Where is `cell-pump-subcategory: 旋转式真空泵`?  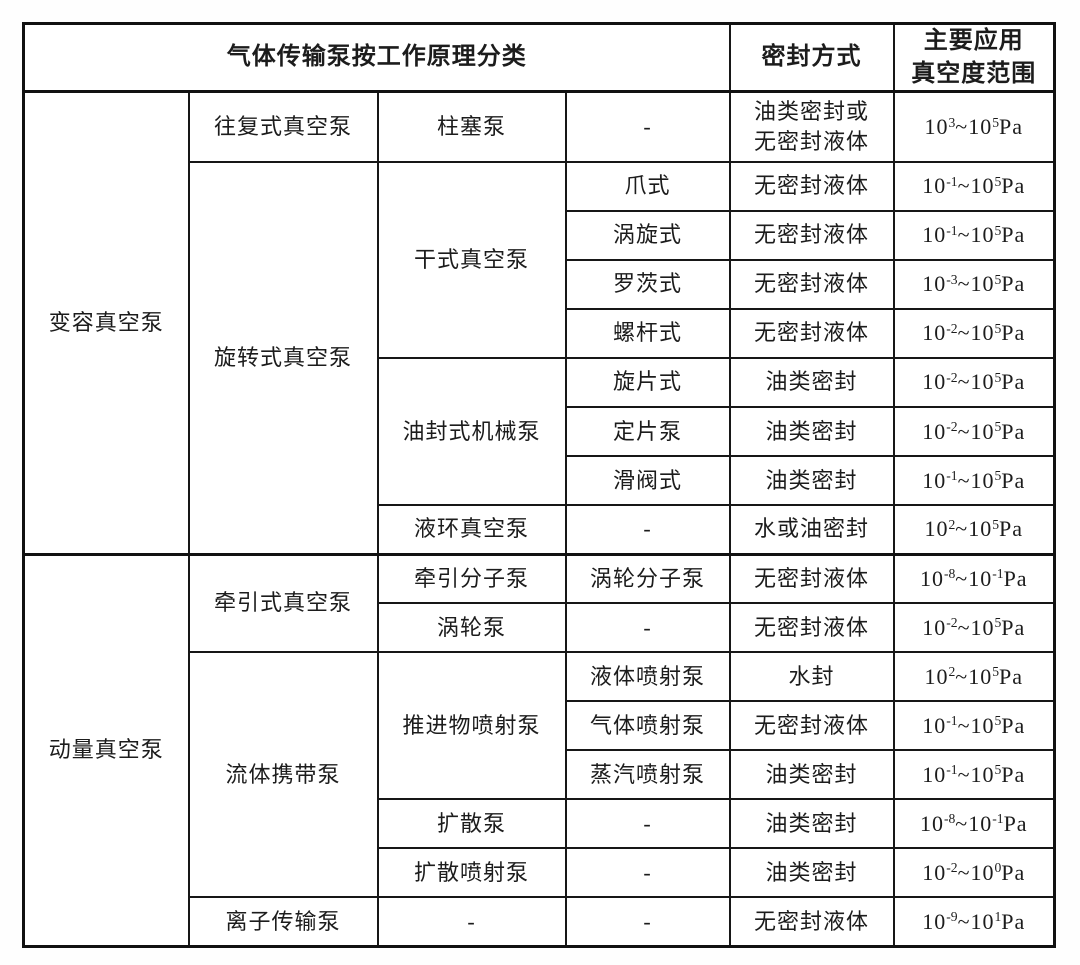
cell-pump-subcategory: 旋转式真空泵 is located at coordinates (283, 358).